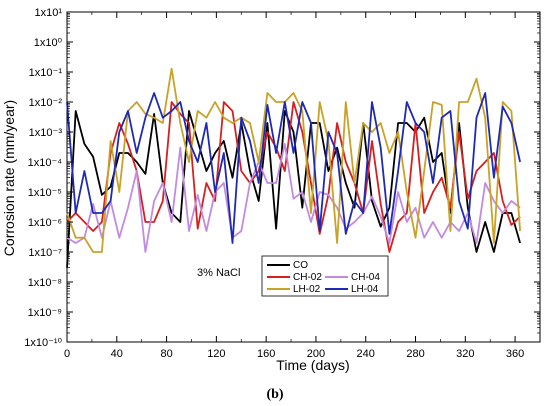  Describe the element at coordinates (312, 365) in the screenshot. I see `x-axis-title: Time (days)` at that location.